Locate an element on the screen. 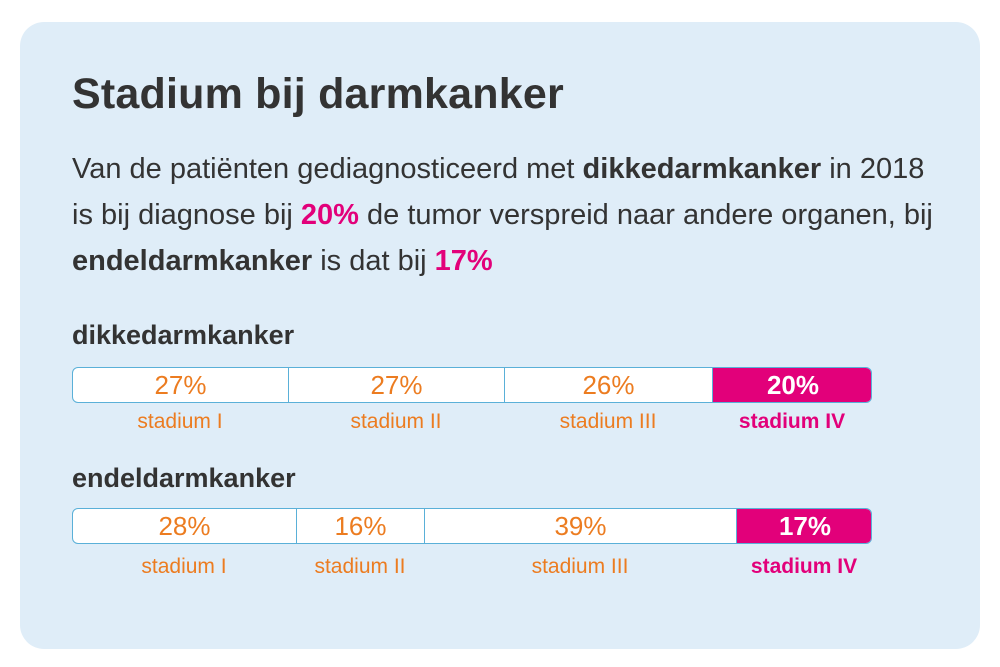  intro-cancer-type-2: endeldarmkanker is located at coordinates (192, 261).